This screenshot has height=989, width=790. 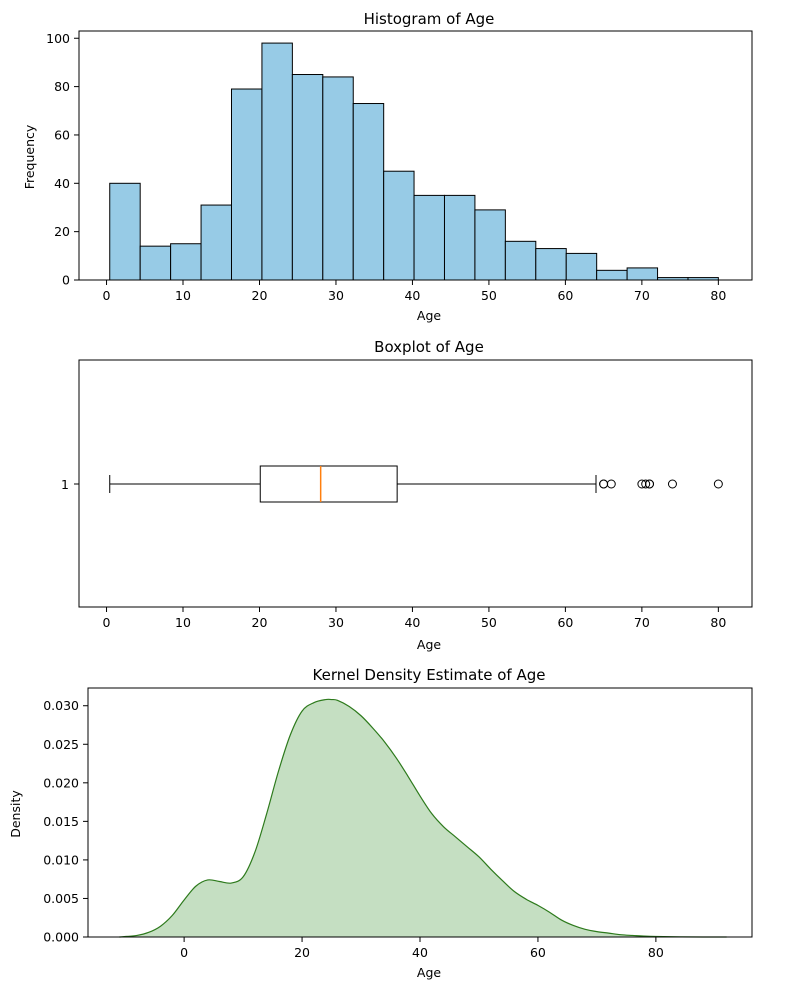 What do you see at coordinates (61, 744) in the screenshot?
I see `y-tick-label: 0.025` at bounding box center [61, 744].